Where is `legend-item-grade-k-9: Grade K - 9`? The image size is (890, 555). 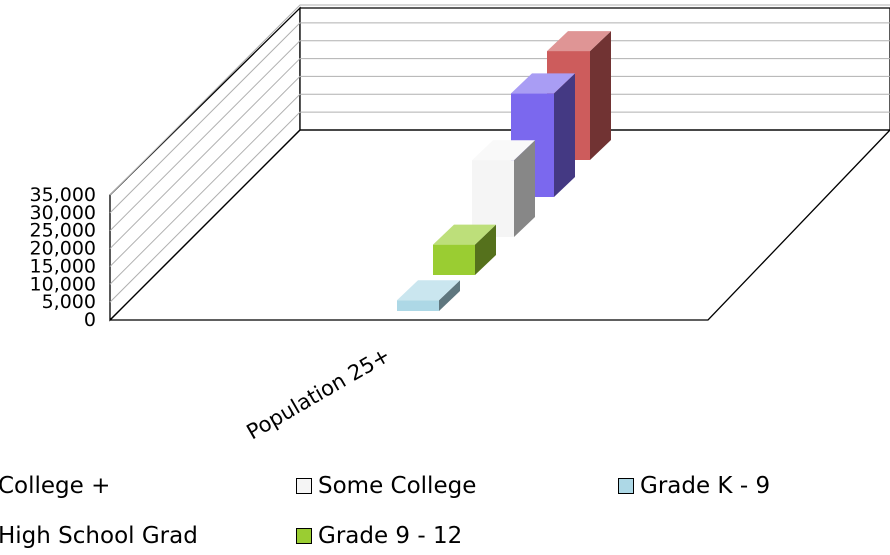 legend-item-grade-k-9: Grade K - 9 is located at coordinates (694, 486).